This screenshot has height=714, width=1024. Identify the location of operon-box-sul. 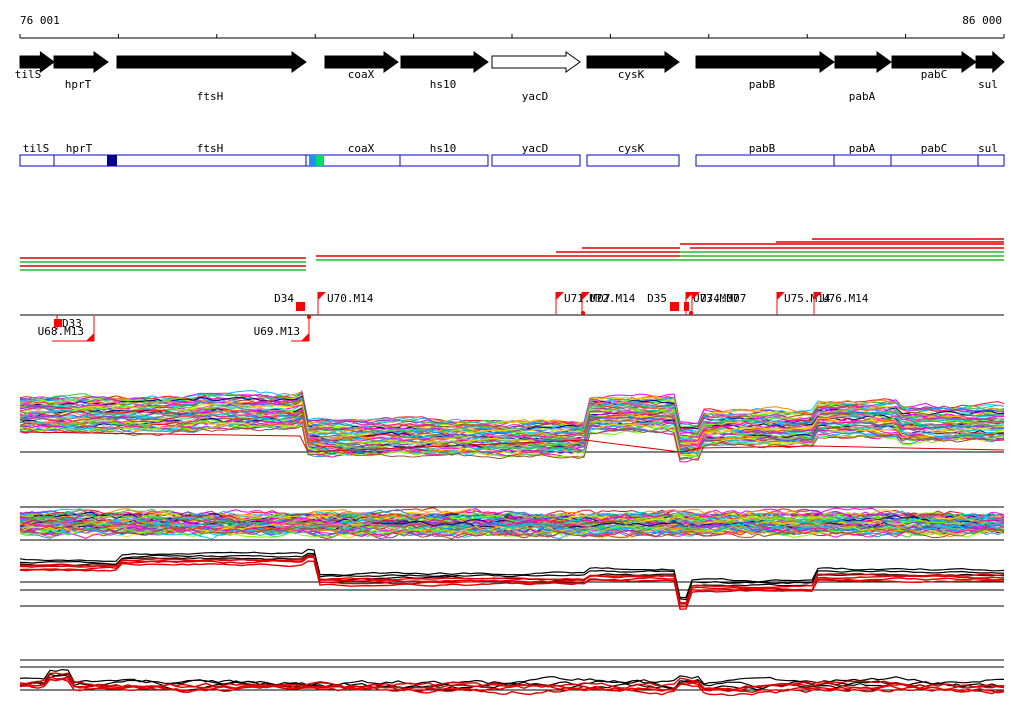
(991, 160).